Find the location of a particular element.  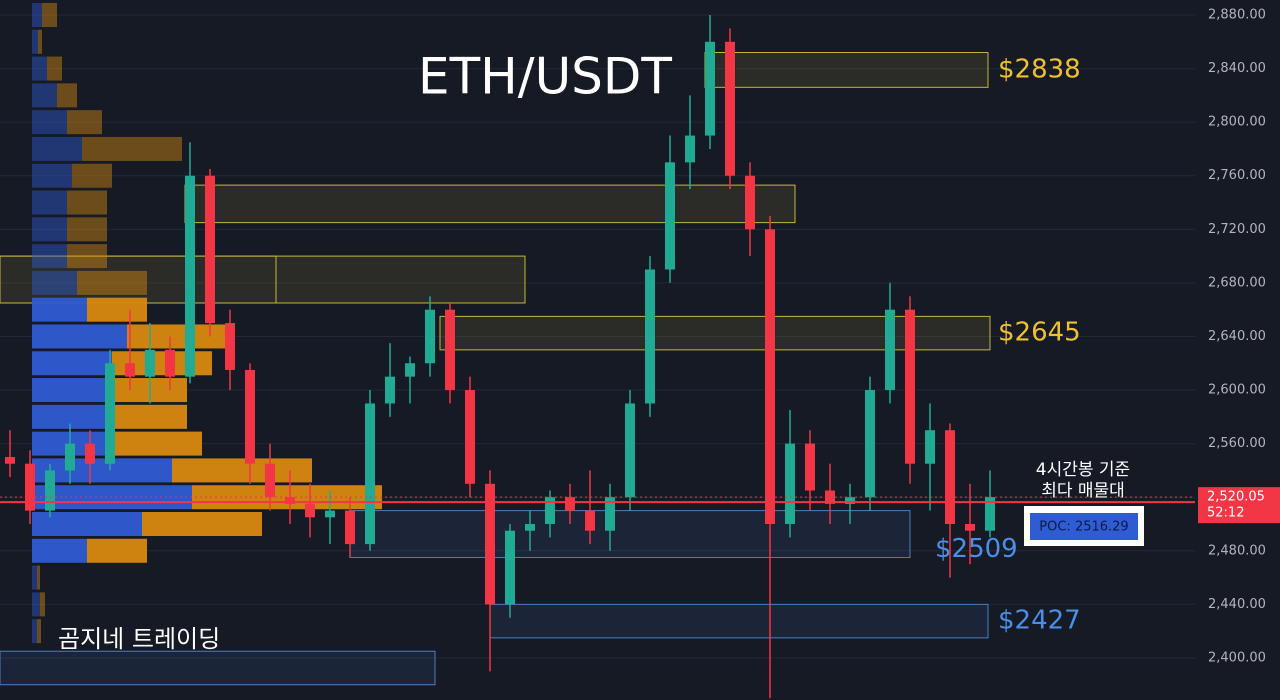

watermark: 곰지네 트레이딩 is located at coordinates (139, 639).